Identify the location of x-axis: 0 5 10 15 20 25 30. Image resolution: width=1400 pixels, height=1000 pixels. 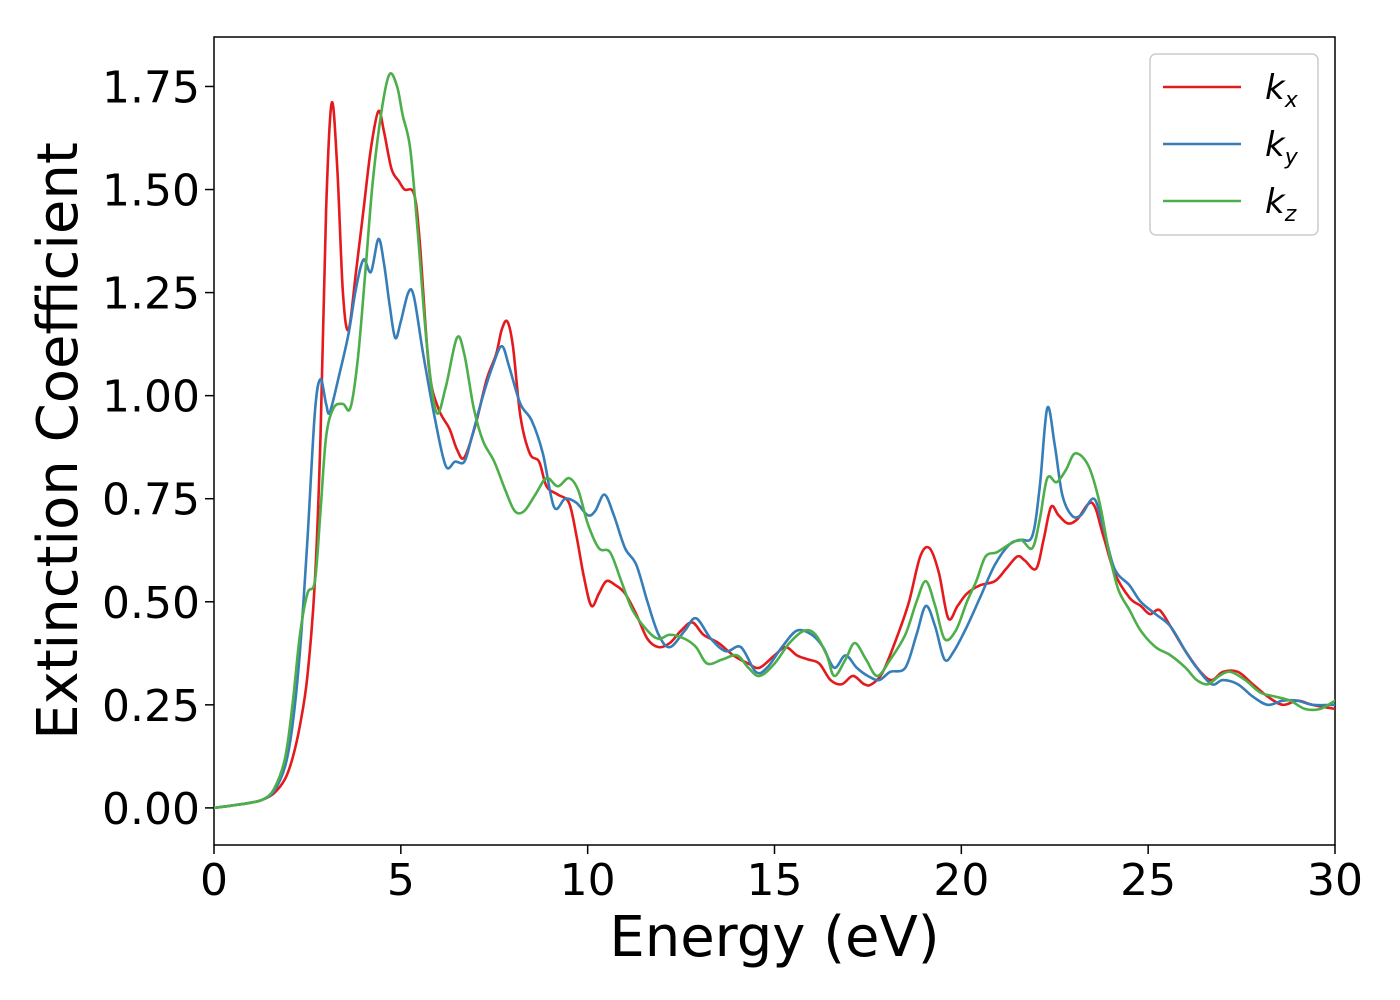
(781, 875).